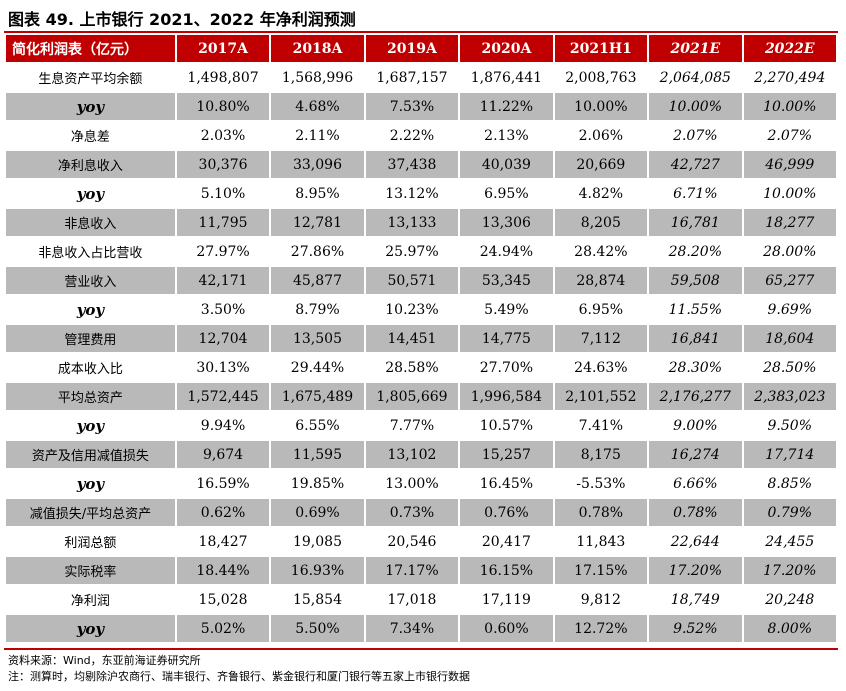 The width and height of the screenshot is (846, 691). Describe the element at coordinates (790, 338) in the screenshot. I see `table-cell: 18,604` at that location.